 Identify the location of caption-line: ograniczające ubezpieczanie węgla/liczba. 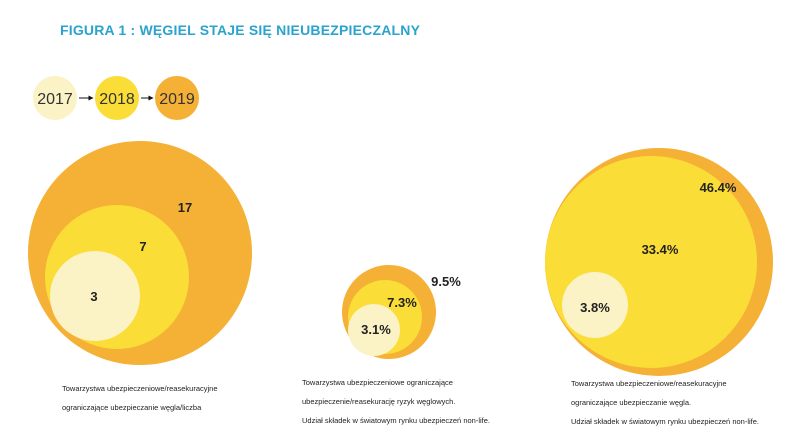
(132, 407).